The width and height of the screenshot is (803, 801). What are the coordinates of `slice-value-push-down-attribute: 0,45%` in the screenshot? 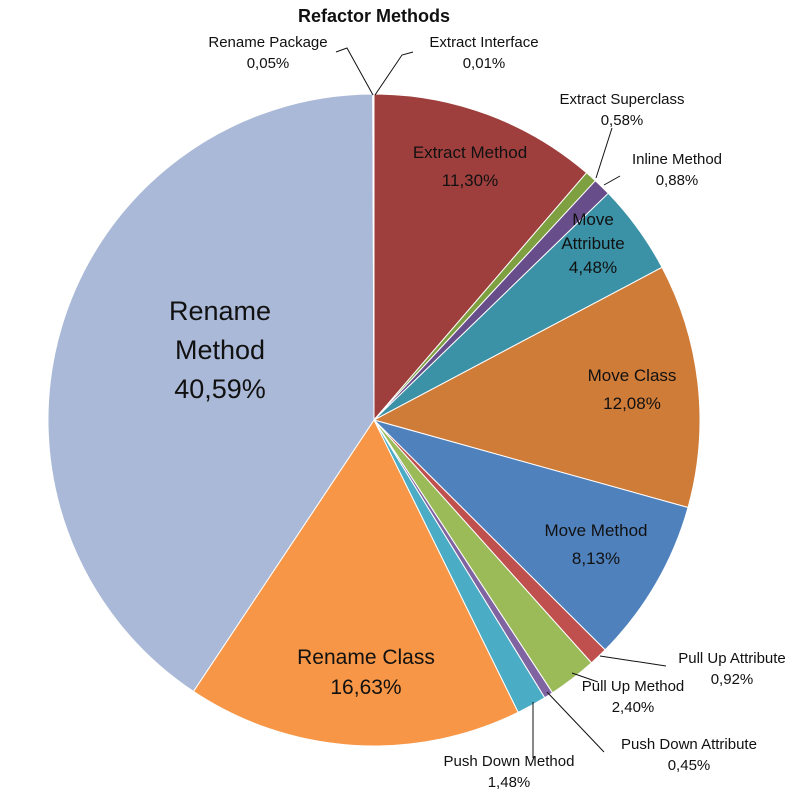 It's located at (689, 765).